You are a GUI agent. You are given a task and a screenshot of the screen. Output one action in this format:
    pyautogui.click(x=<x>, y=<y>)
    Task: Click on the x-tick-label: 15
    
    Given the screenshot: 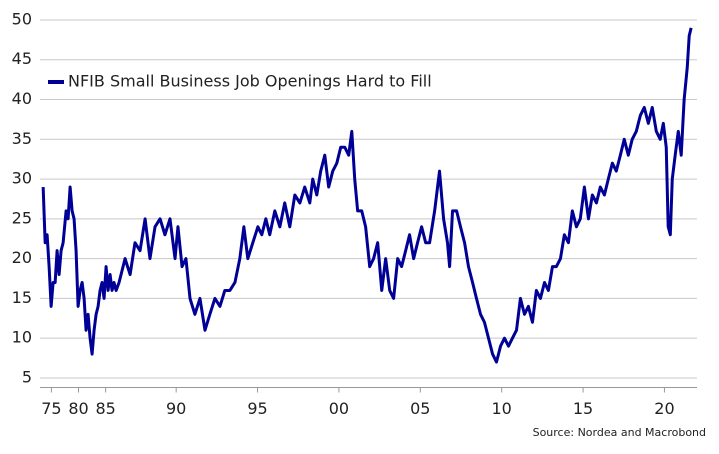 What is the action you would take?
    pyautogui.click(x=583, y=408)
    